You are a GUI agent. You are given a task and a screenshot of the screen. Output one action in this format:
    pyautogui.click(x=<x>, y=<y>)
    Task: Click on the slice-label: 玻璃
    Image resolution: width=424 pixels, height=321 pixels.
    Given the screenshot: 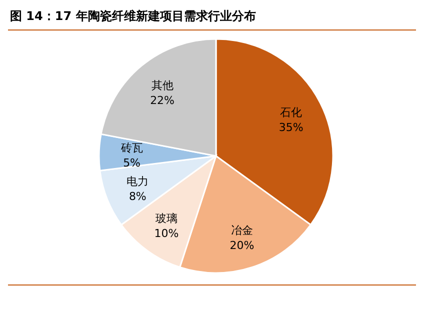 What is the action you would take?
    pyautogui.click(x=166, y=219)
    